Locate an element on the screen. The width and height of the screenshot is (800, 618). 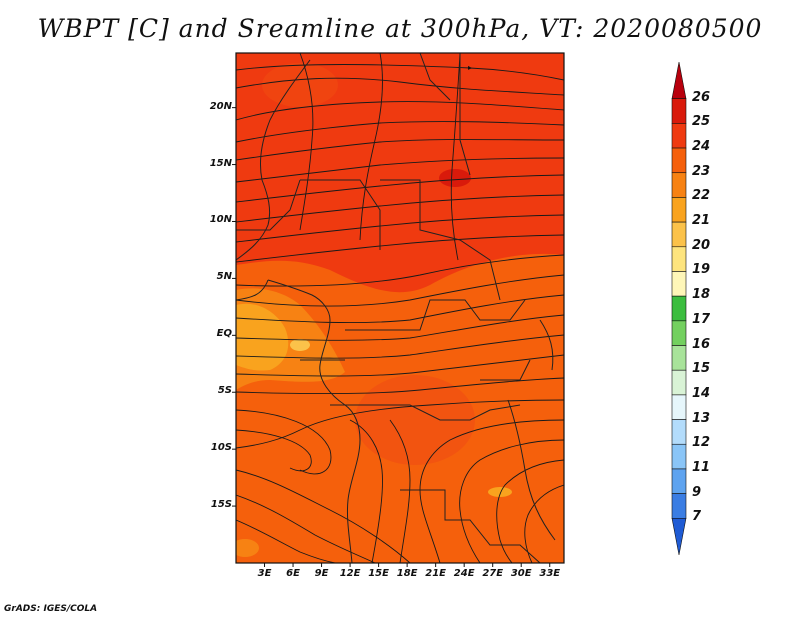
colorbar-label: 25 is located at coordinates (701, 122).